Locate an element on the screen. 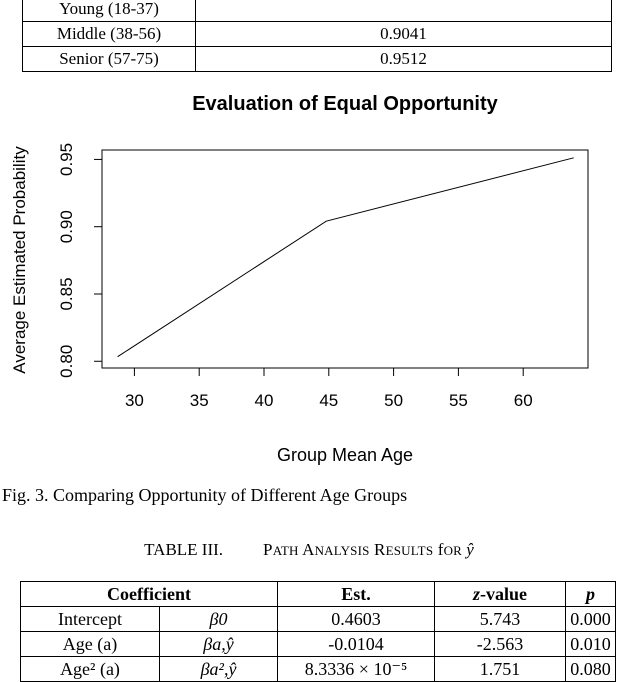 The height and width of the screenshot is (682, 618). table-row: Age² (a) βa²,ŷ 8.3336 × 10⁻⁵ 1.751 0.080 is located at coordinates (318, 669).